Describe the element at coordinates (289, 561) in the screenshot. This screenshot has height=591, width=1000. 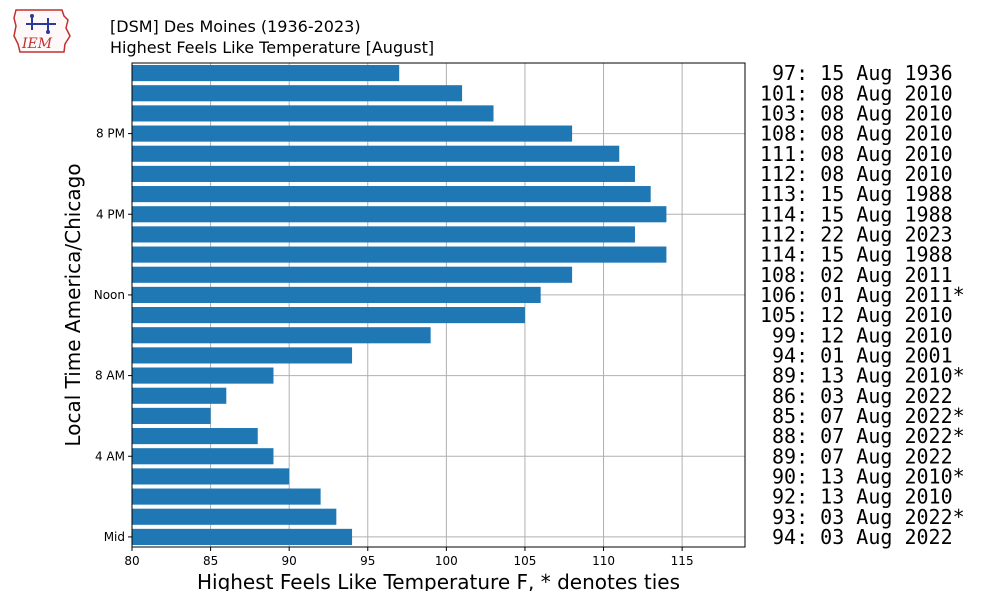
I see `x-tick-label: 90` at that location.